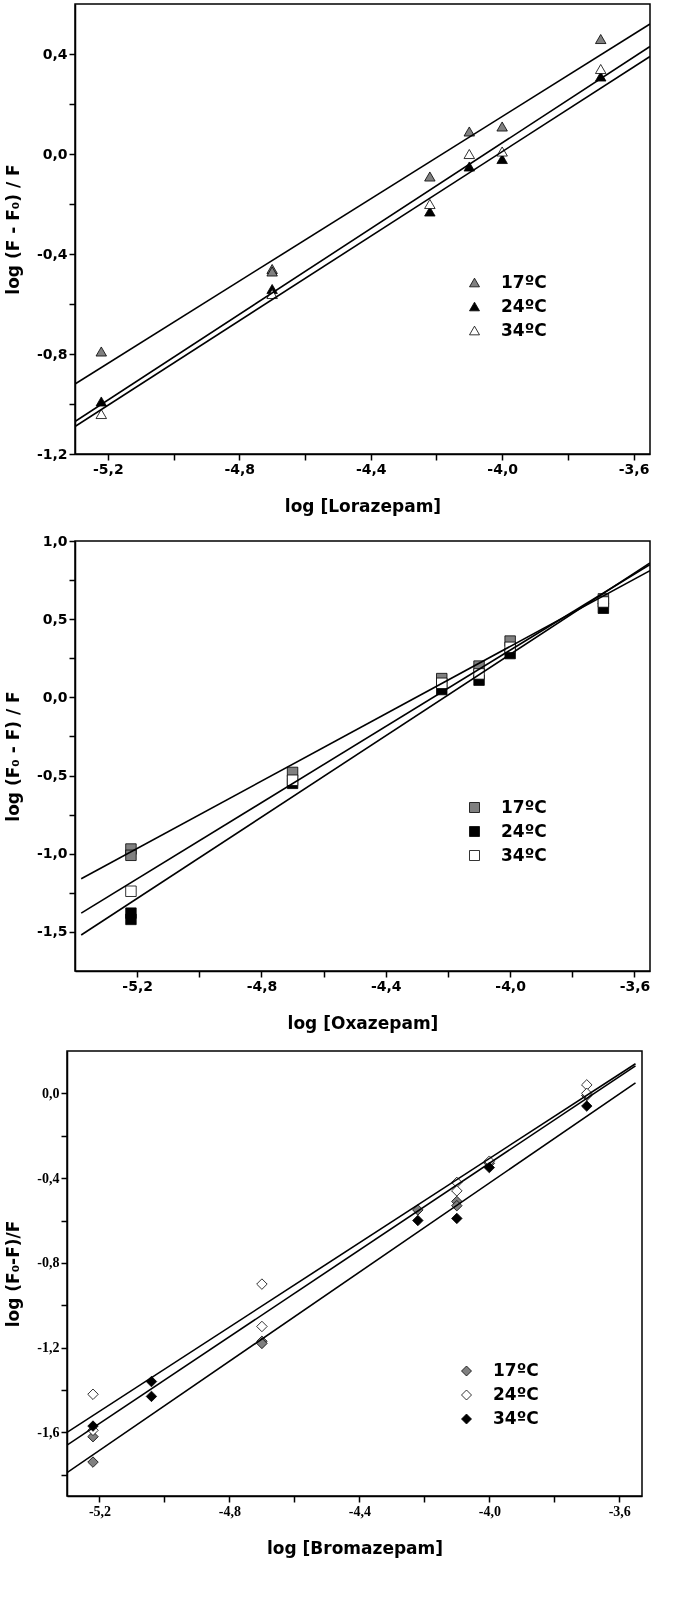  I want to click on y-tick-label: -1,6, so click(48, 1432).